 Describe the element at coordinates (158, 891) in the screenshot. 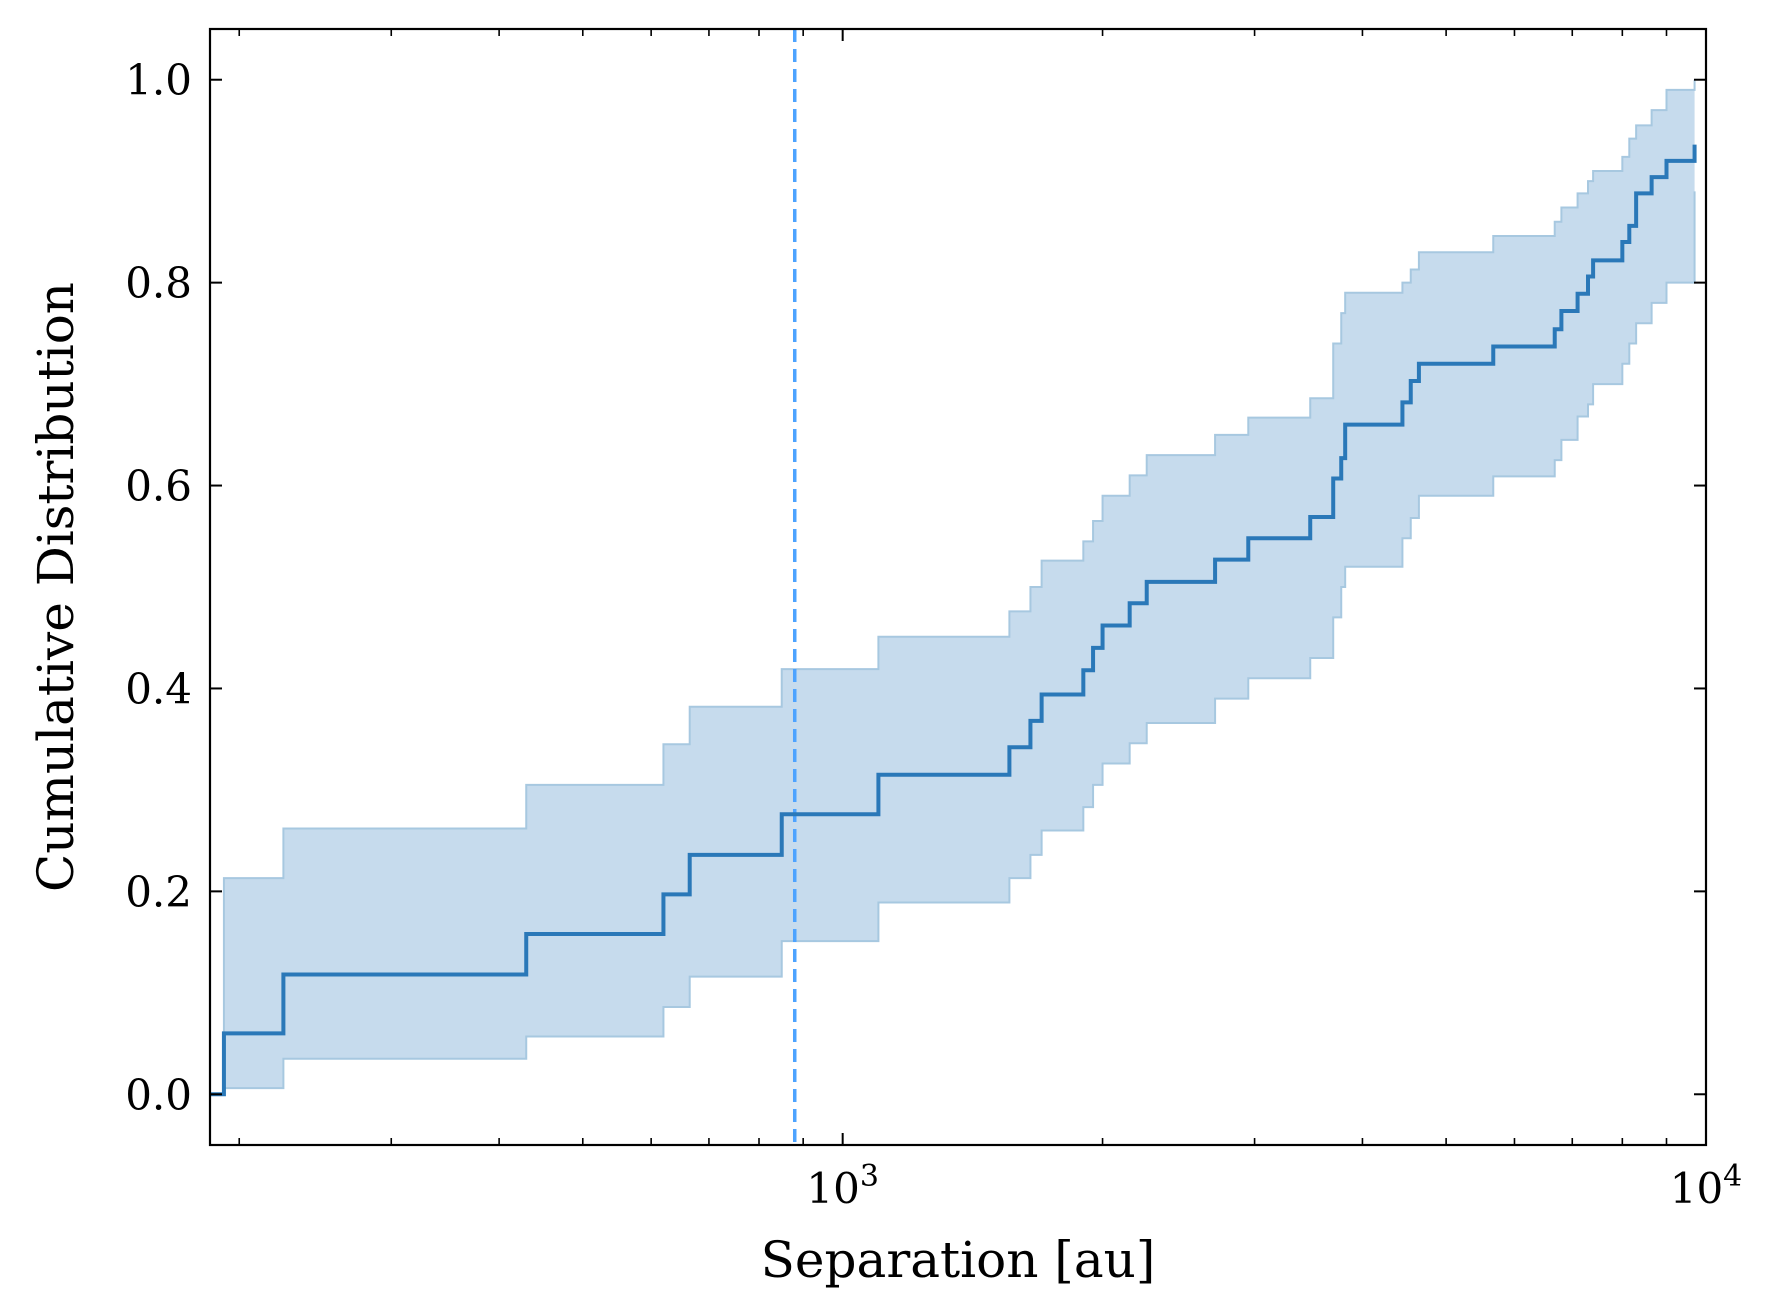

I see `y-tick-label: 0.2` at that location.